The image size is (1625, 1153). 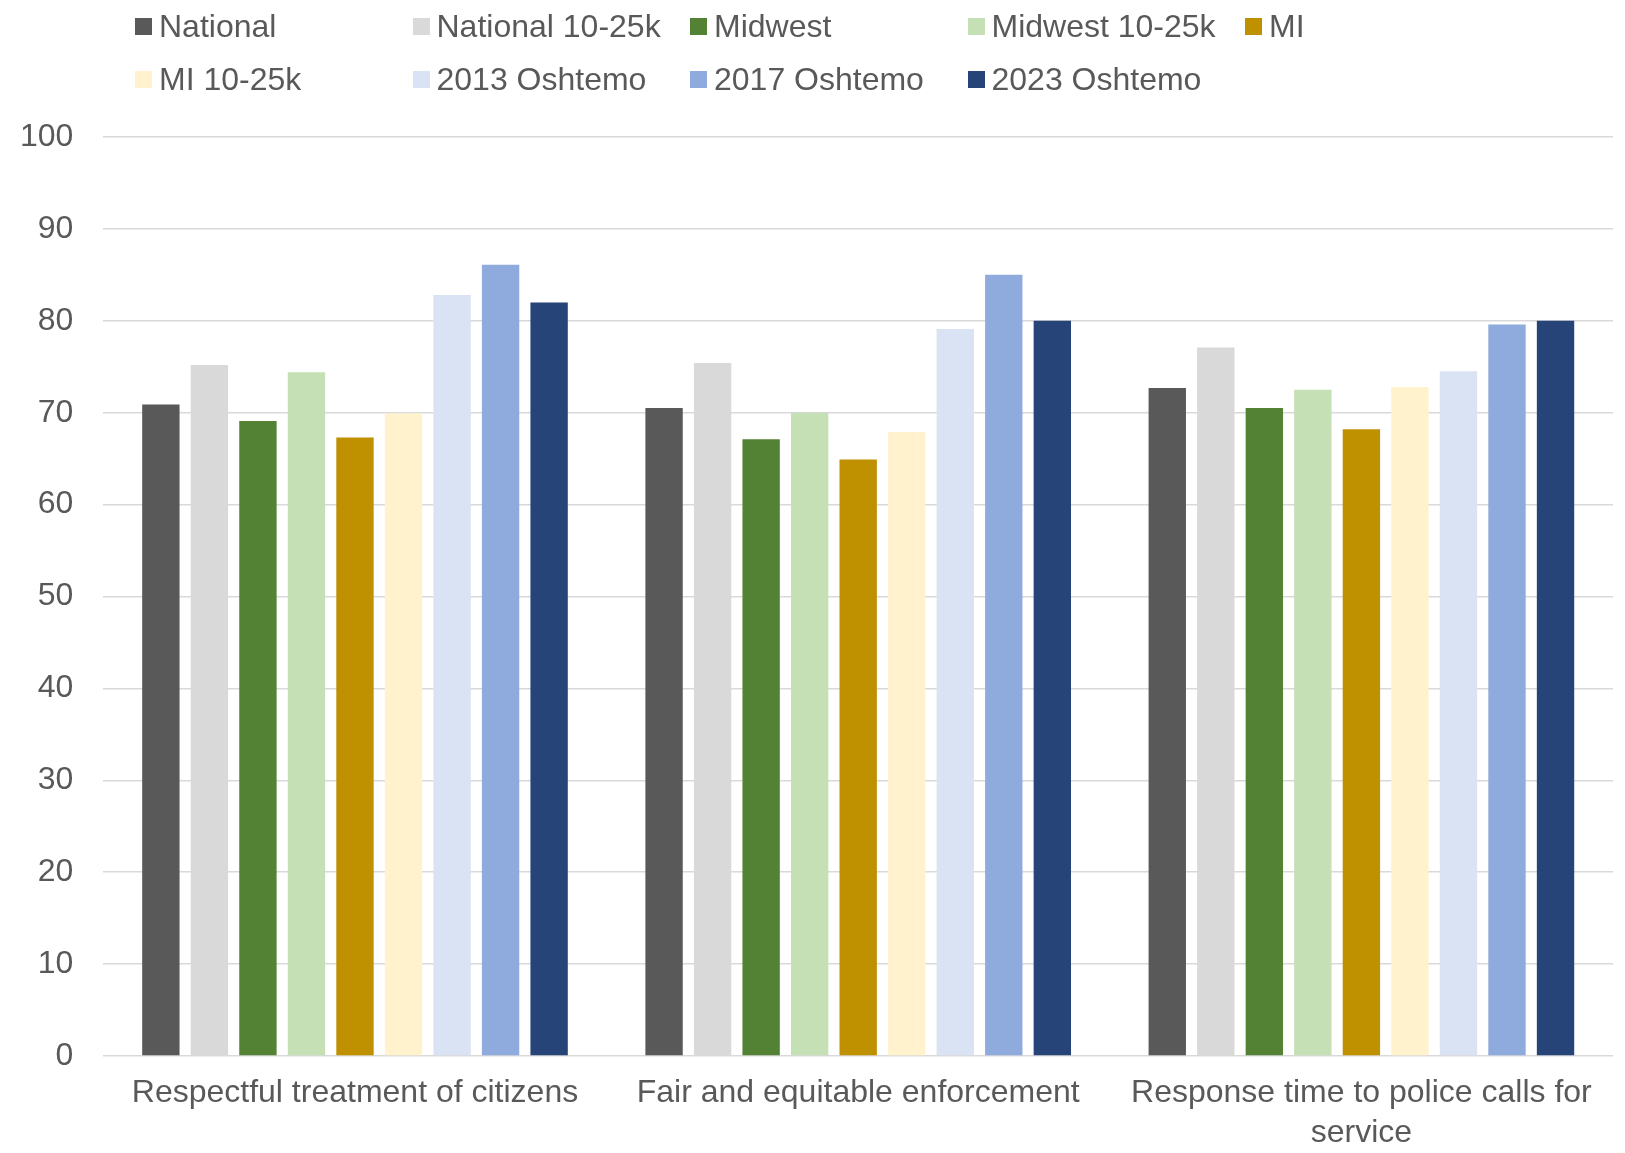 I want to click on y-tick-label: 50, so click(x=55, y=594).